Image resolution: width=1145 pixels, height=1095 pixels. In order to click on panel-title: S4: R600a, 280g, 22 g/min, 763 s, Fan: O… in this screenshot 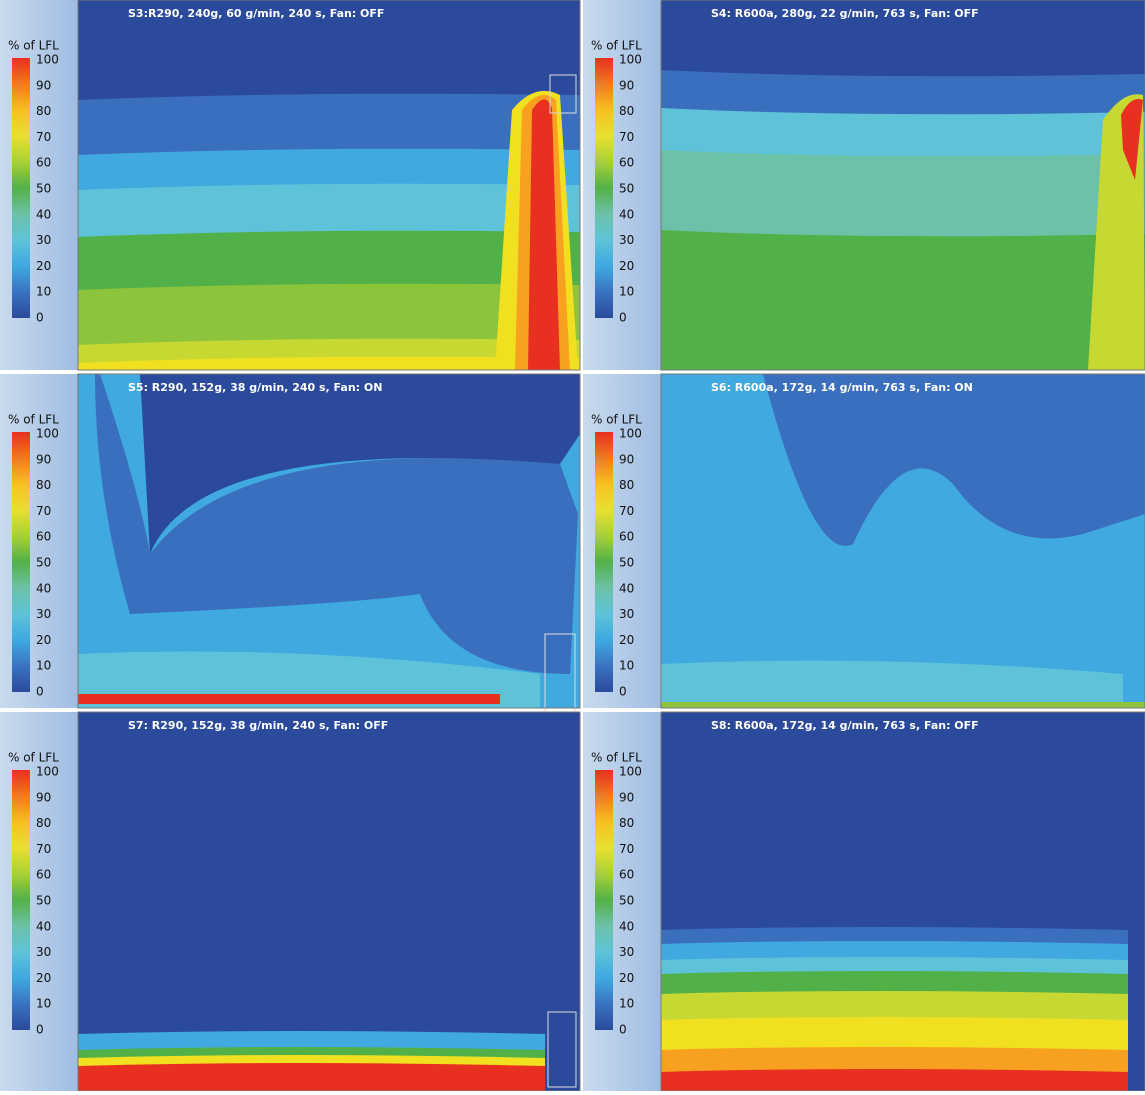, I will do `click(845, 13)`.